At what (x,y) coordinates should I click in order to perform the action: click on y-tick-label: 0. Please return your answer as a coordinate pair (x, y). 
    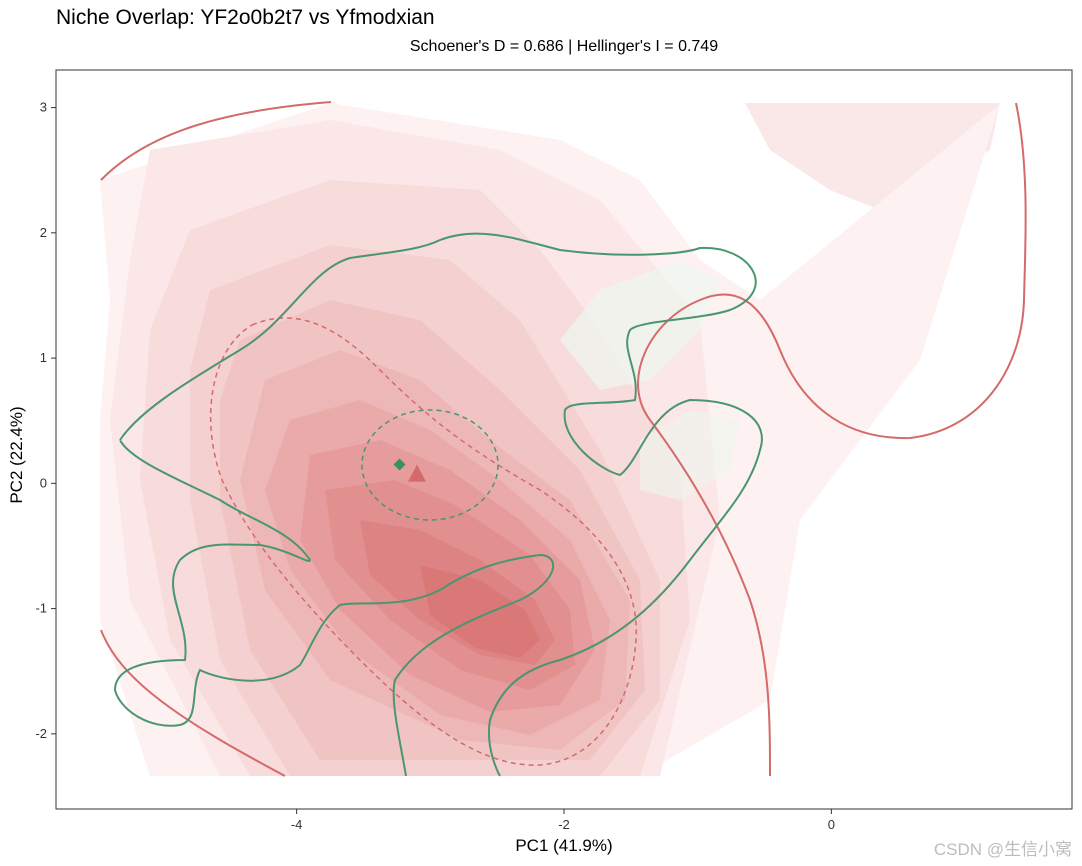
    Looking at the image, I should click on (43, 482).